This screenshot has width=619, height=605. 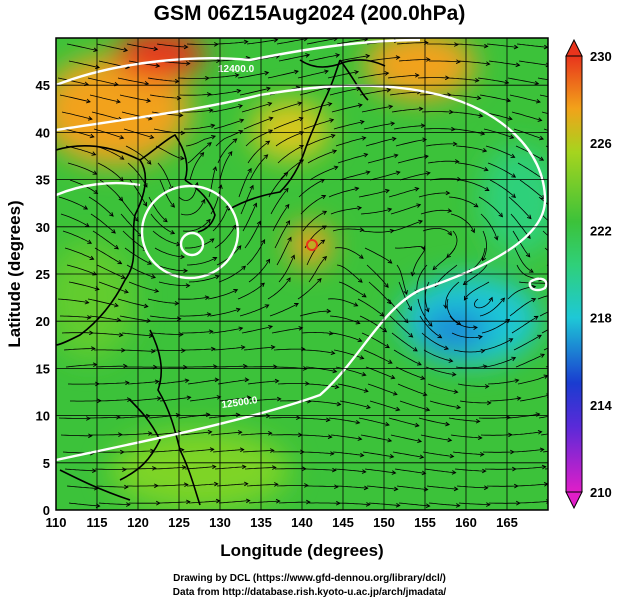 What do you see at coordinates (601, 492) in the screenshot?
I see `colorbar-tick-210: 210` at bounding box center [601, 492].